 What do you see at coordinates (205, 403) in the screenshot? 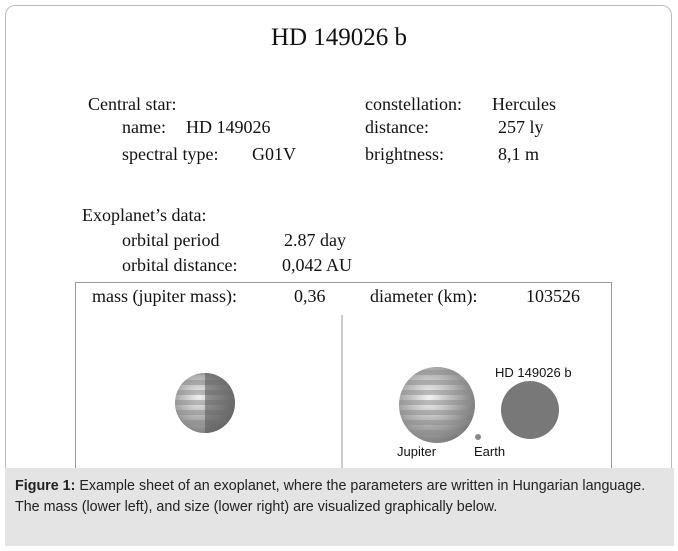
I see `mass-sphere` at bounding box center [205, 403].